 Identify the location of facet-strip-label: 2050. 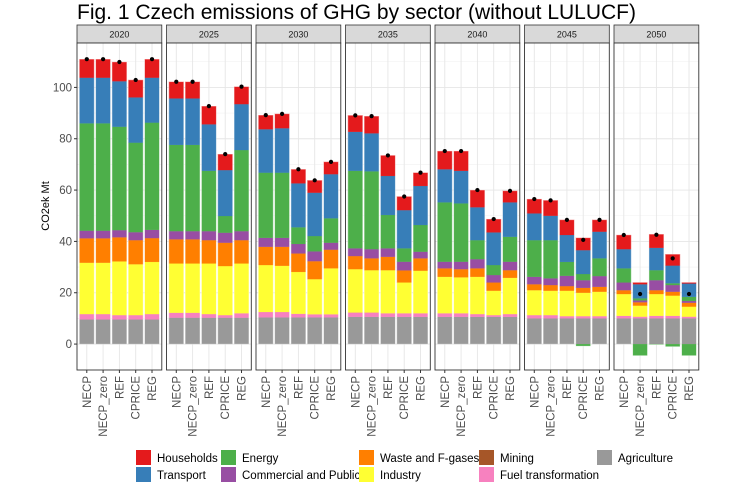
(656, 35).